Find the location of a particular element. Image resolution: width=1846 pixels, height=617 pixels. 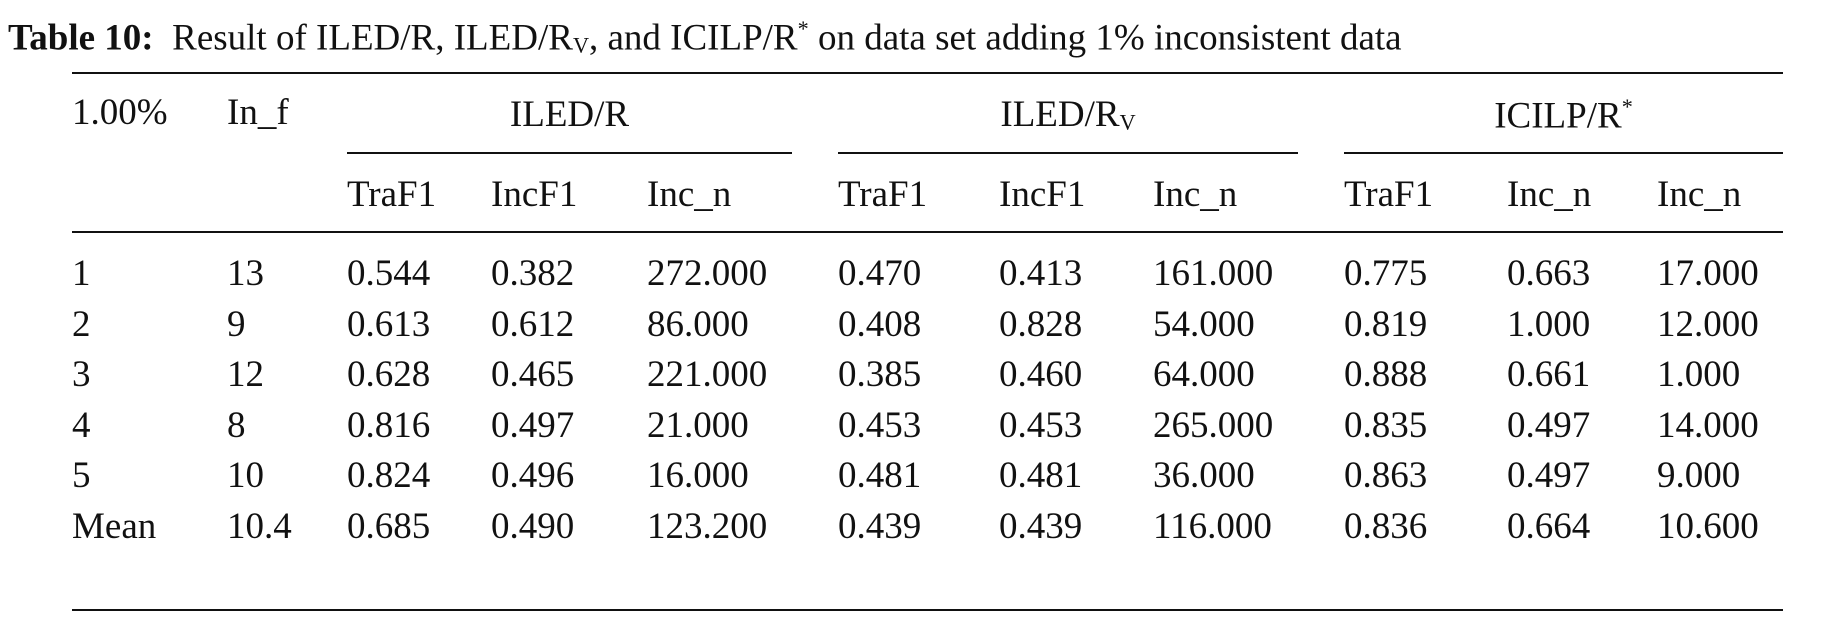

group-sup: * is located at coordinates (1627, 106).